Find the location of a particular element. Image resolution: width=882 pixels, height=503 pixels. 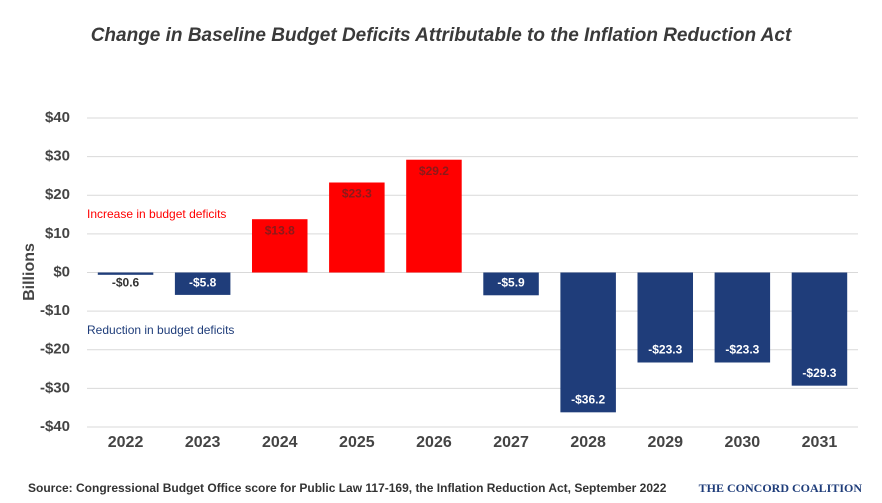

y-tick-label: $30 is located at coordinates (57, 156).